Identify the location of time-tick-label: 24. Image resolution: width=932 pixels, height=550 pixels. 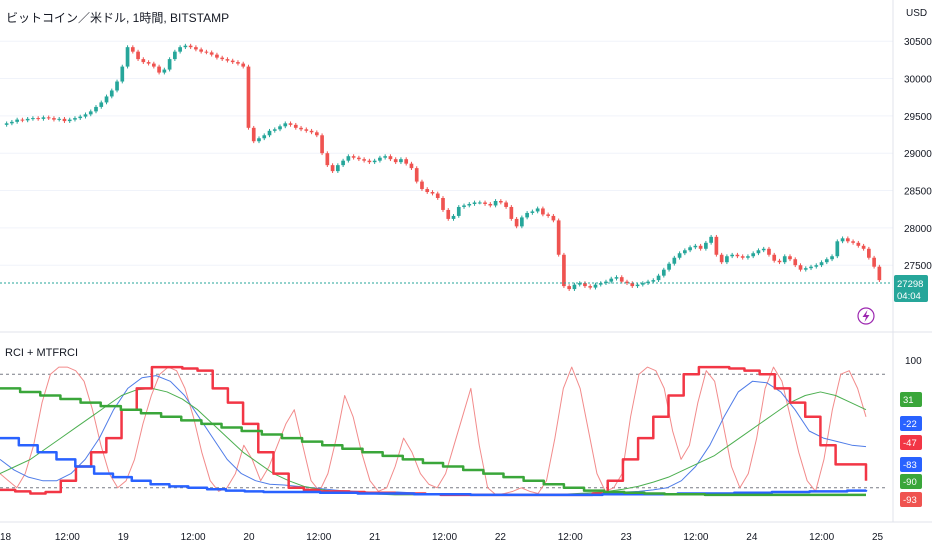
(752, 537).